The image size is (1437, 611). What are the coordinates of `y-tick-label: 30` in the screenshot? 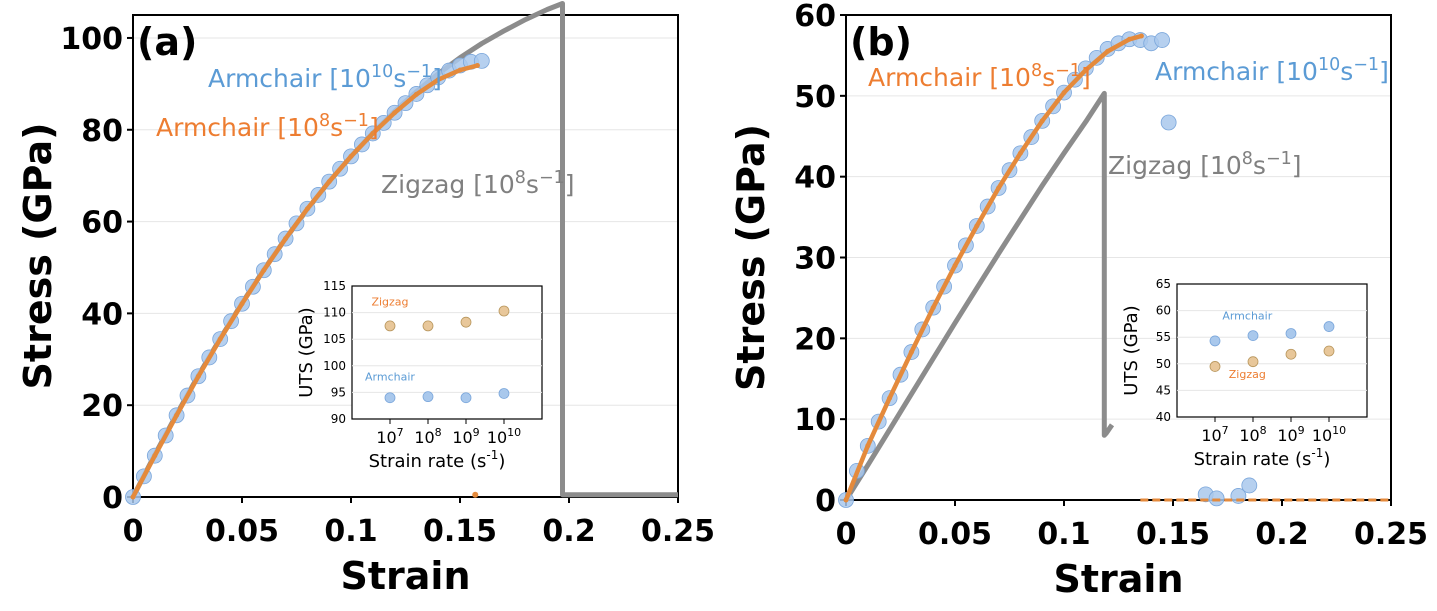 It's located at (815, 259).